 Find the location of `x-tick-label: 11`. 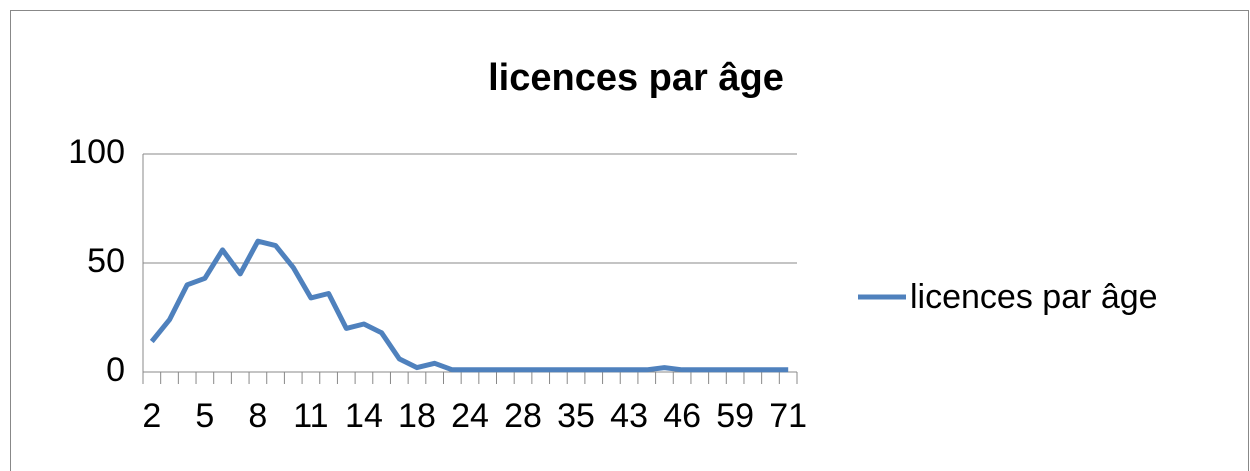

x-tick-label: 11 is located at coordinates (310, 416).